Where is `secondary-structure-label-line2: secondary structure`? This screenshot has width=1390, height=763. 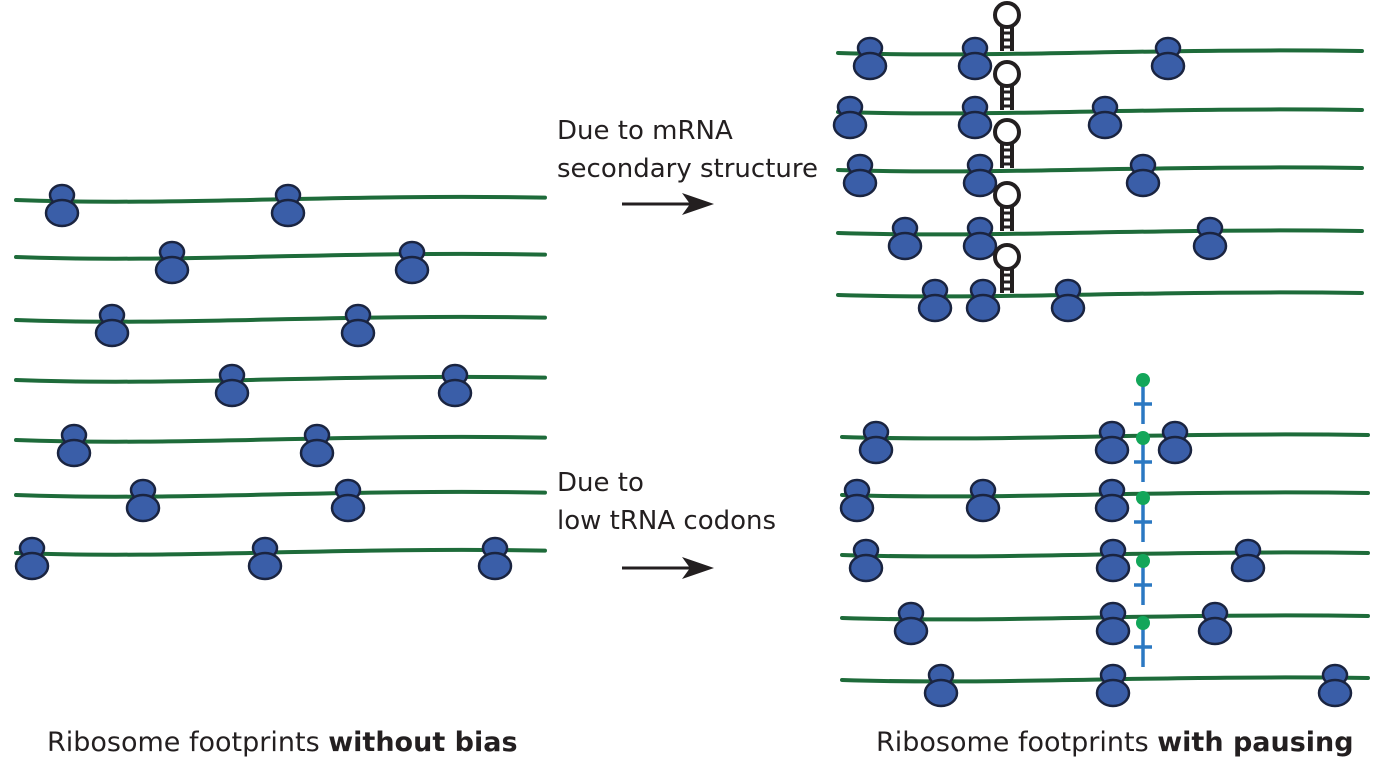 secondary-structure-label-line2: secondary structure is located at coordinates (687, 169).